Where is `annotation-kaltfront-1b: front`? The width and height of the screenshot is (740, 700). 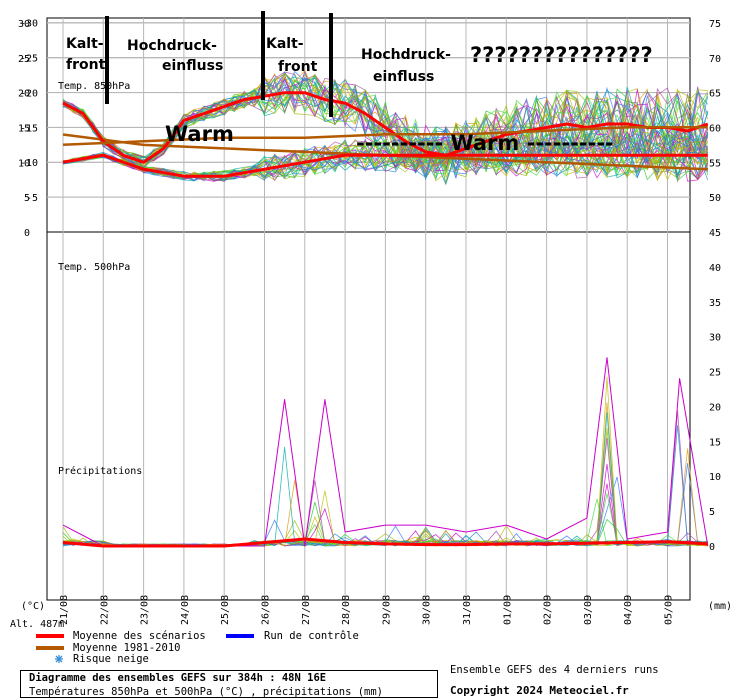 annotation-kaltfront-1b: front is located at coordinates (86, 65).